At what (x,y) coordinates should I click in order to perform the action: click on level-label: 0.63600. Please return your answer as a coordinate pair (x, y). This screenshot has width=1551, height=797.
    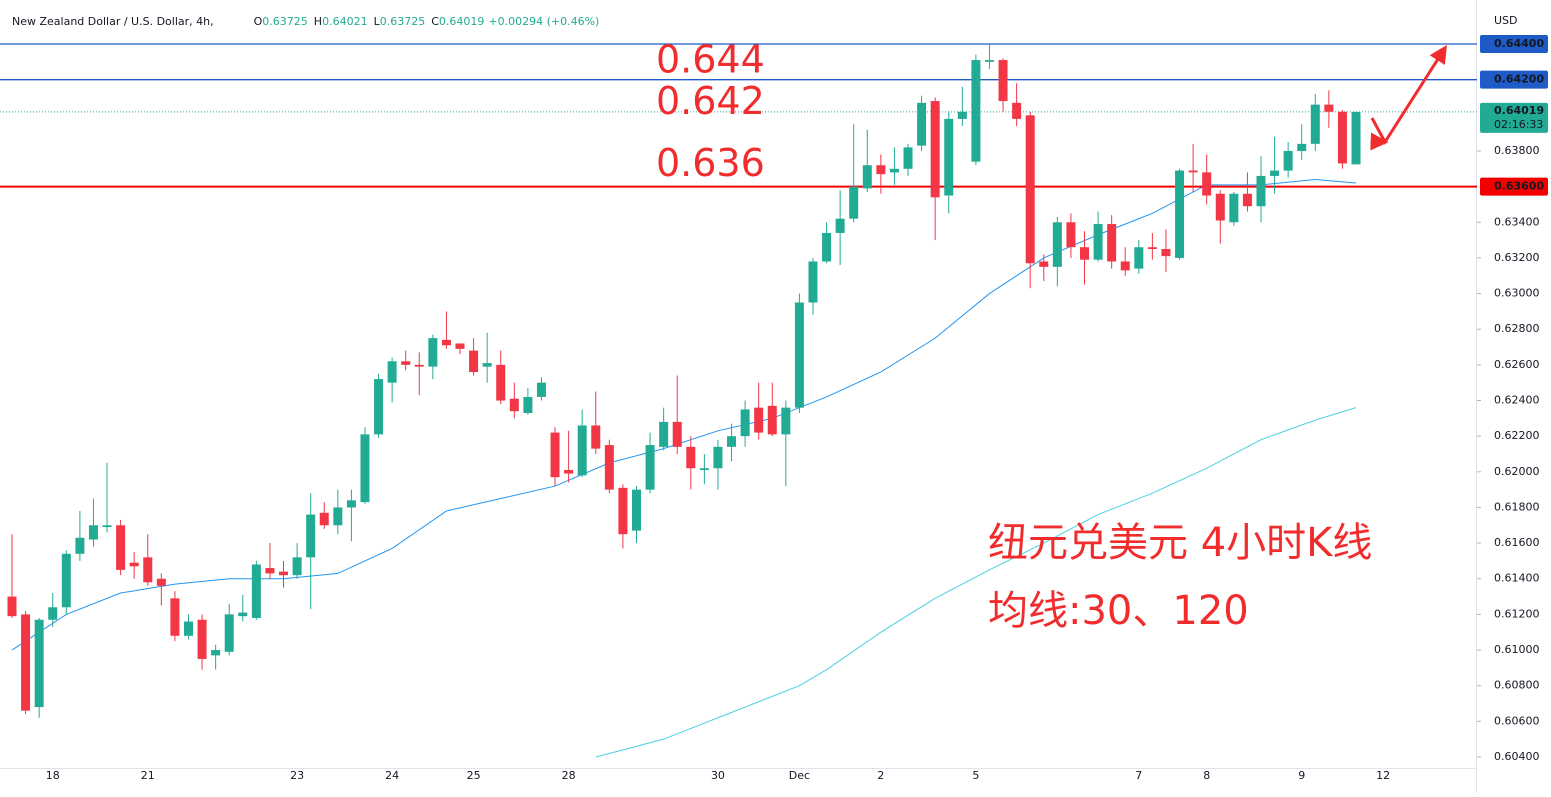
    Looking at the image, I should click on (1519, 186).